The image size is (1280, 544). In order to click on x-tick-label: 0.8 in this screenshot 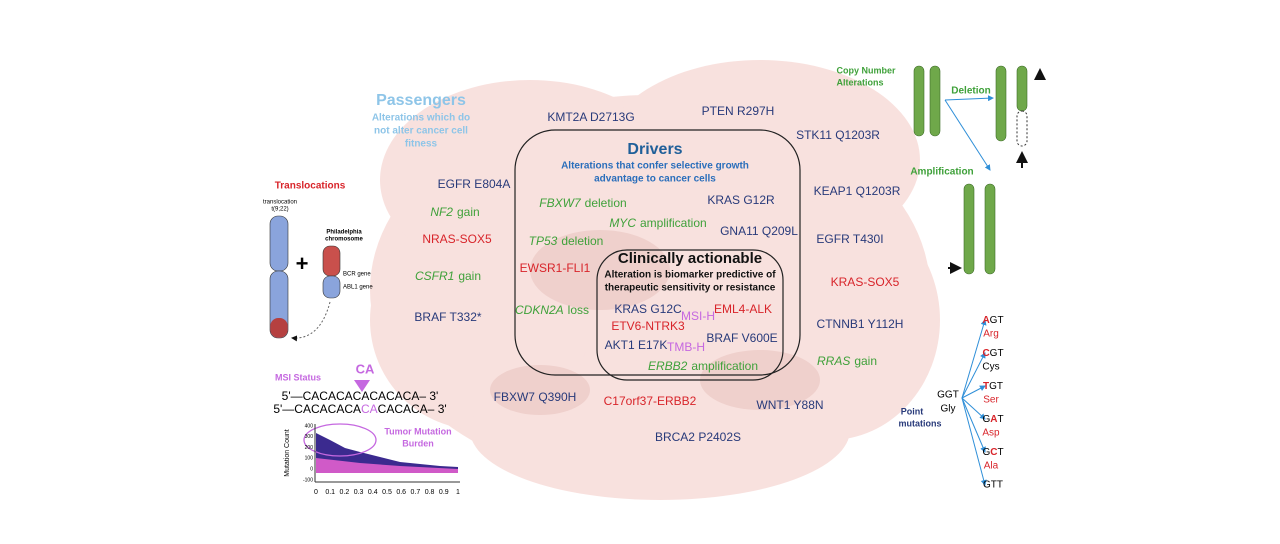, I will do `click(430, 492)`.